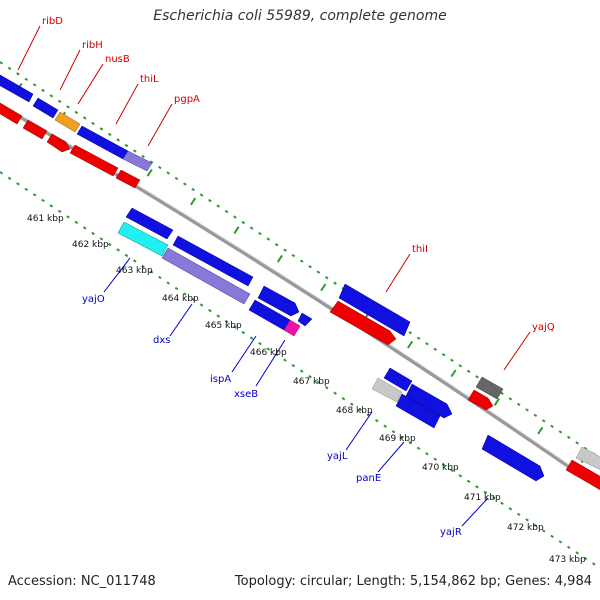 The image size is (600, 600). I want to click on edge-red-feature, so click(582, 474).